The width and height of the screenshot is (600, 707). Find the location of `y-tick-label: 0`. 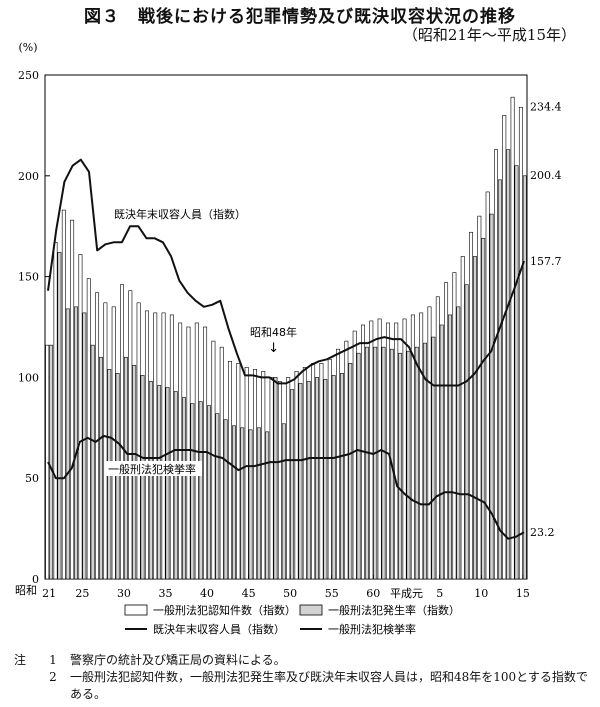

y-tick-label: 0 is located at coordinates (35, 579).